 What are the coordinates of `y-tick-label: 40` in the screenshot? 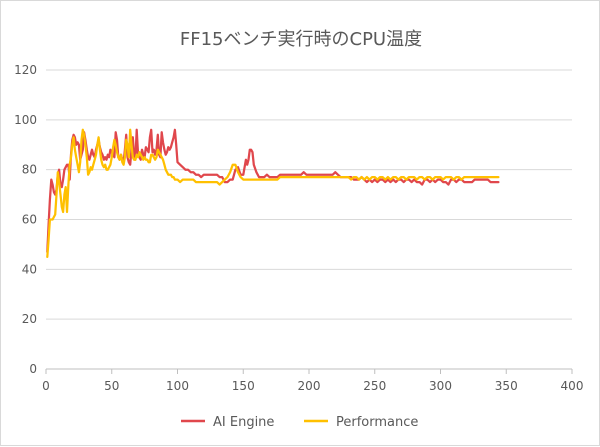 It's located at (29, 269).